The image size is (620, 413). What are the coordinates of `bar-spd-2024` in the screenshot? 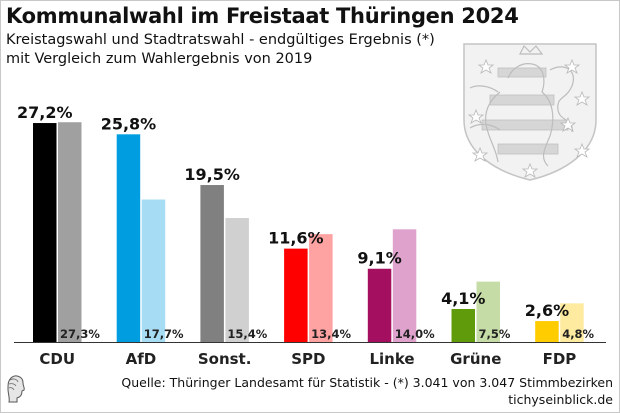 It's located at (296, 295).